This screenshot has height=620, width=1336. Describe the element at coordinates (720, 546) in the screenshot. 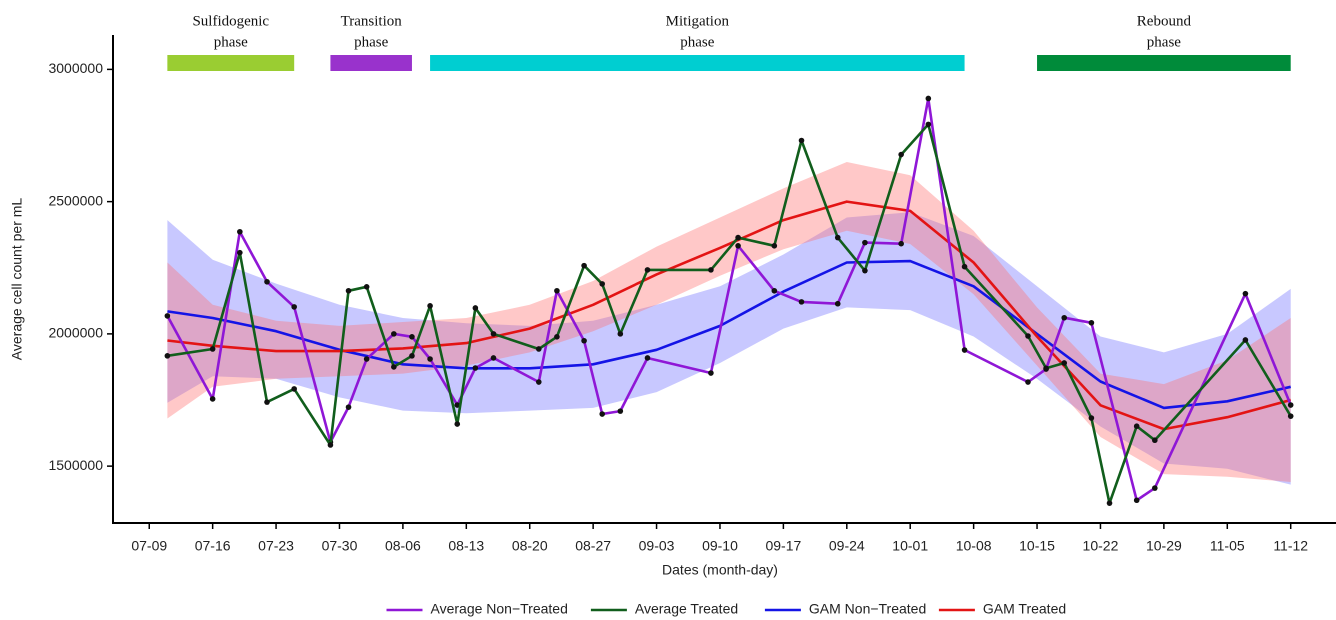

I see `x-tick-label: 09-10` at that location.